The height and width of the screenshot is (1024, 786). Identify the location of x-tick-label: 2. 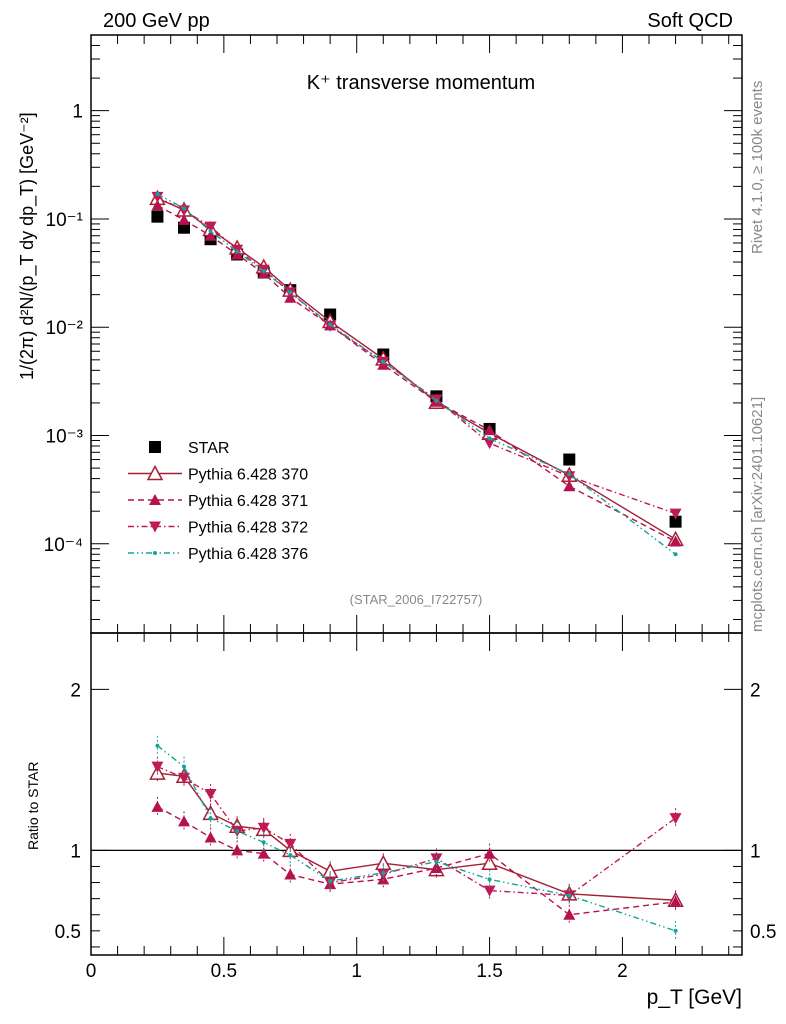
(622, 971).